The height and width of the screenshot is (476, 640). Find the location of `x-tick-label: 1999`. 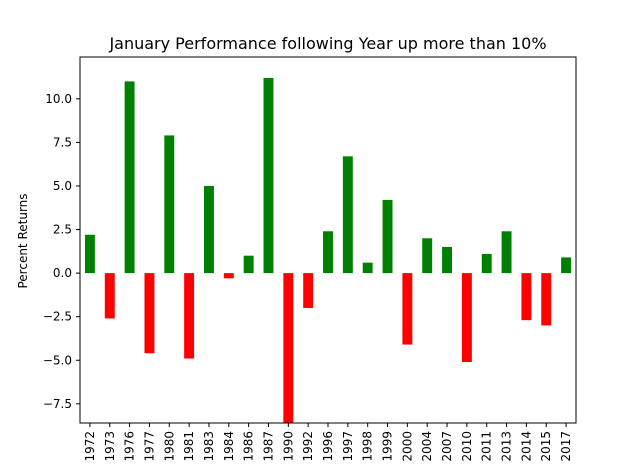

x-tick-label: 1999 is located at coordinates (388, 446).